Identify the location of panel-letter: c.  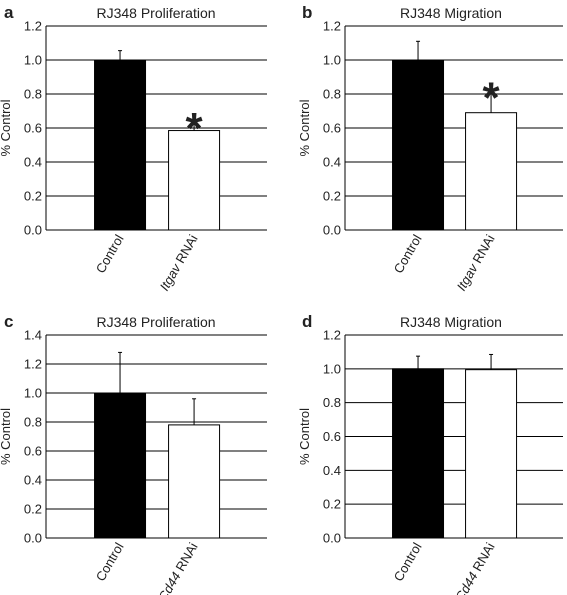
(8, 321).